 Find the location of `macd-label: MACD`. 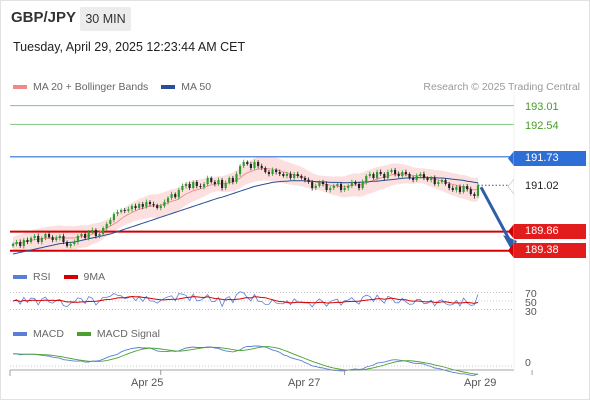

macd-label: MACD is located at coordinates (48, 334).